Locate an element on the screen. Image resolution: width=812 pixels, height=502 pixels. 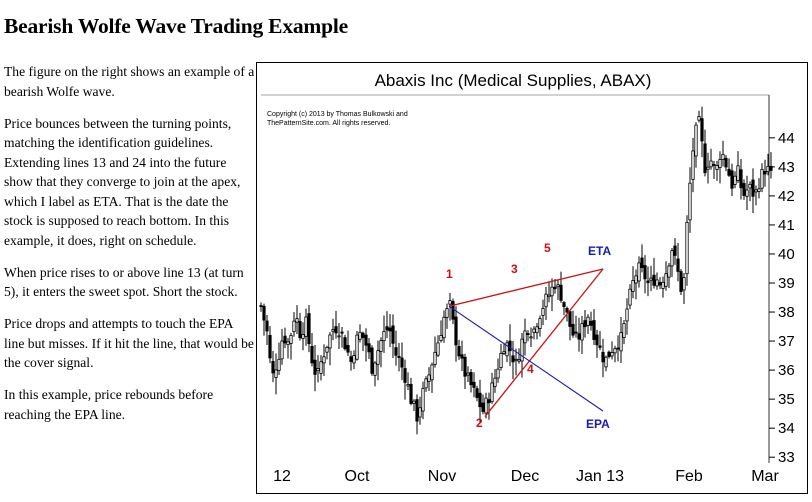
epa-label: EPA is located at coordinates (598, 424).